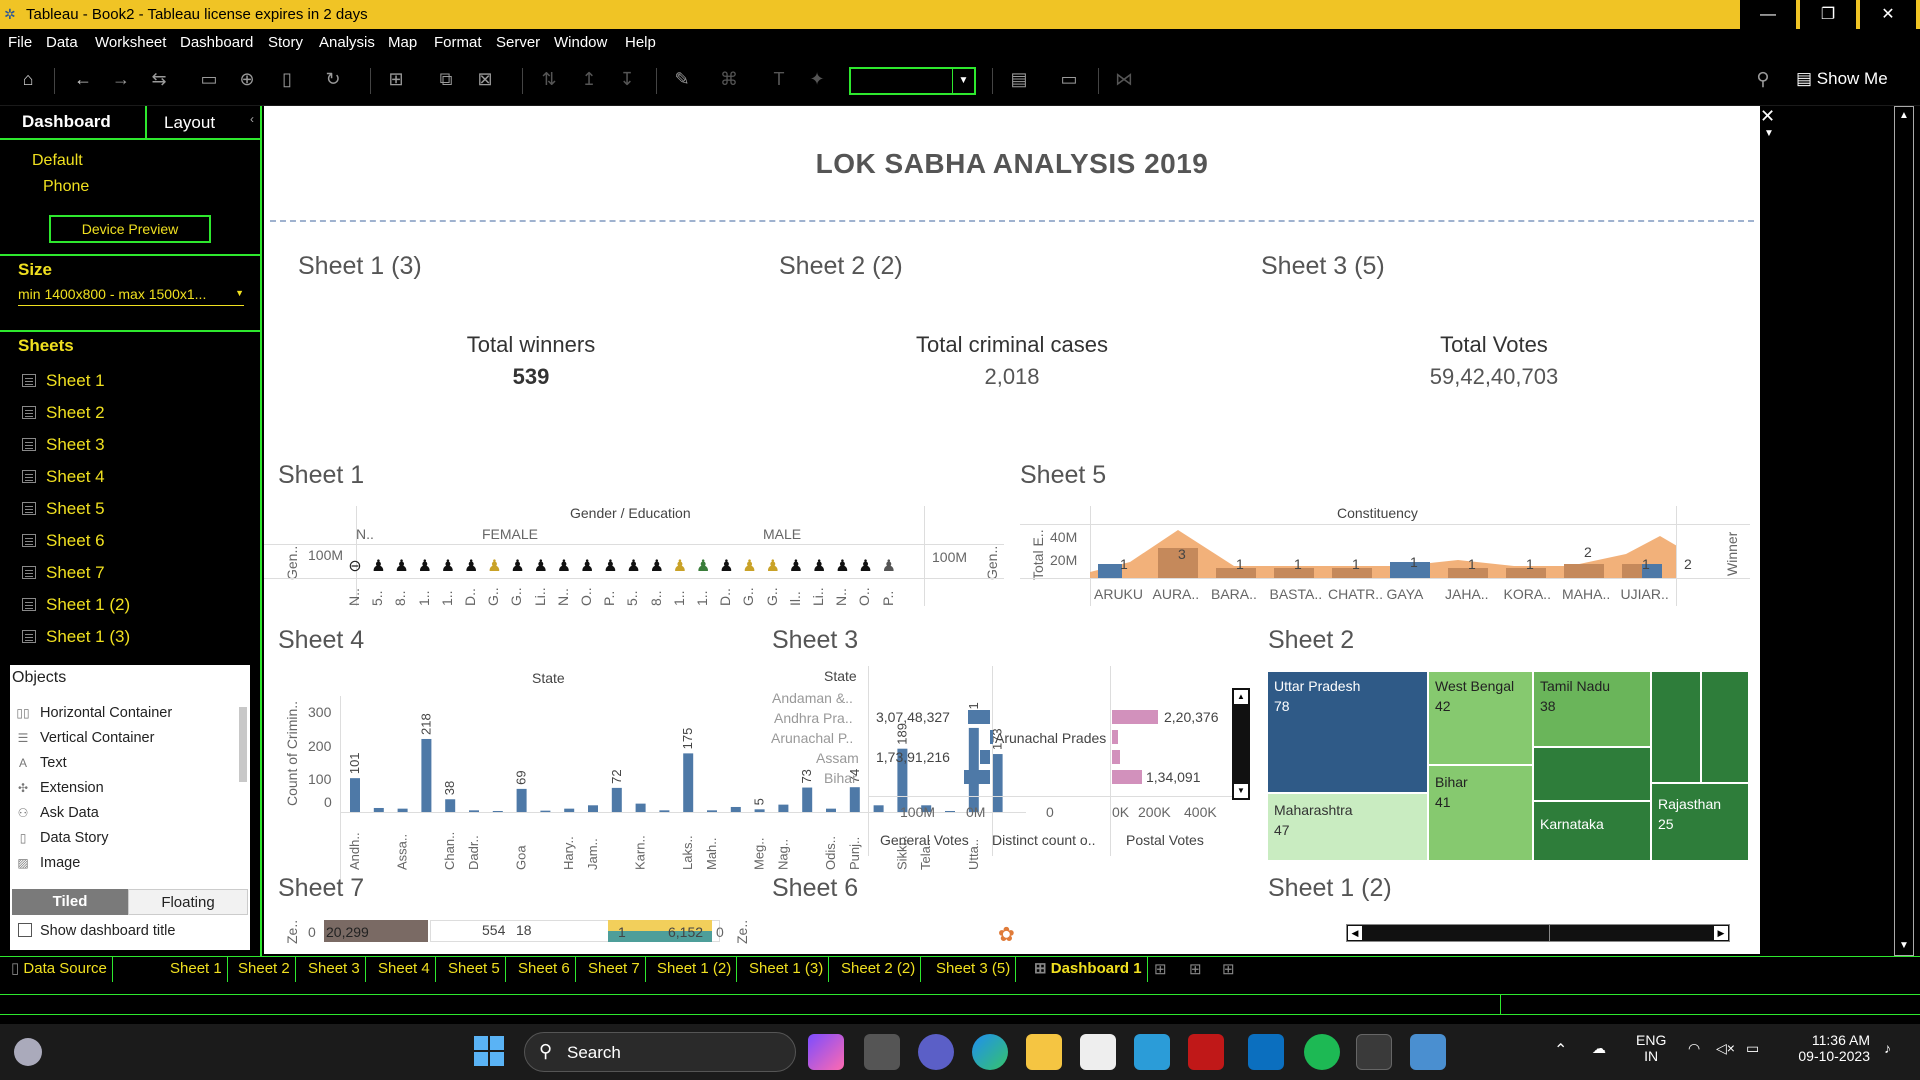 The width and height of the screenshot is (1920, 1080). What do you see at coordinates (1700, 822) in the screenshot?
I see `treemap-tile: Rajasthan 25` at bounding box center [1700, 822].